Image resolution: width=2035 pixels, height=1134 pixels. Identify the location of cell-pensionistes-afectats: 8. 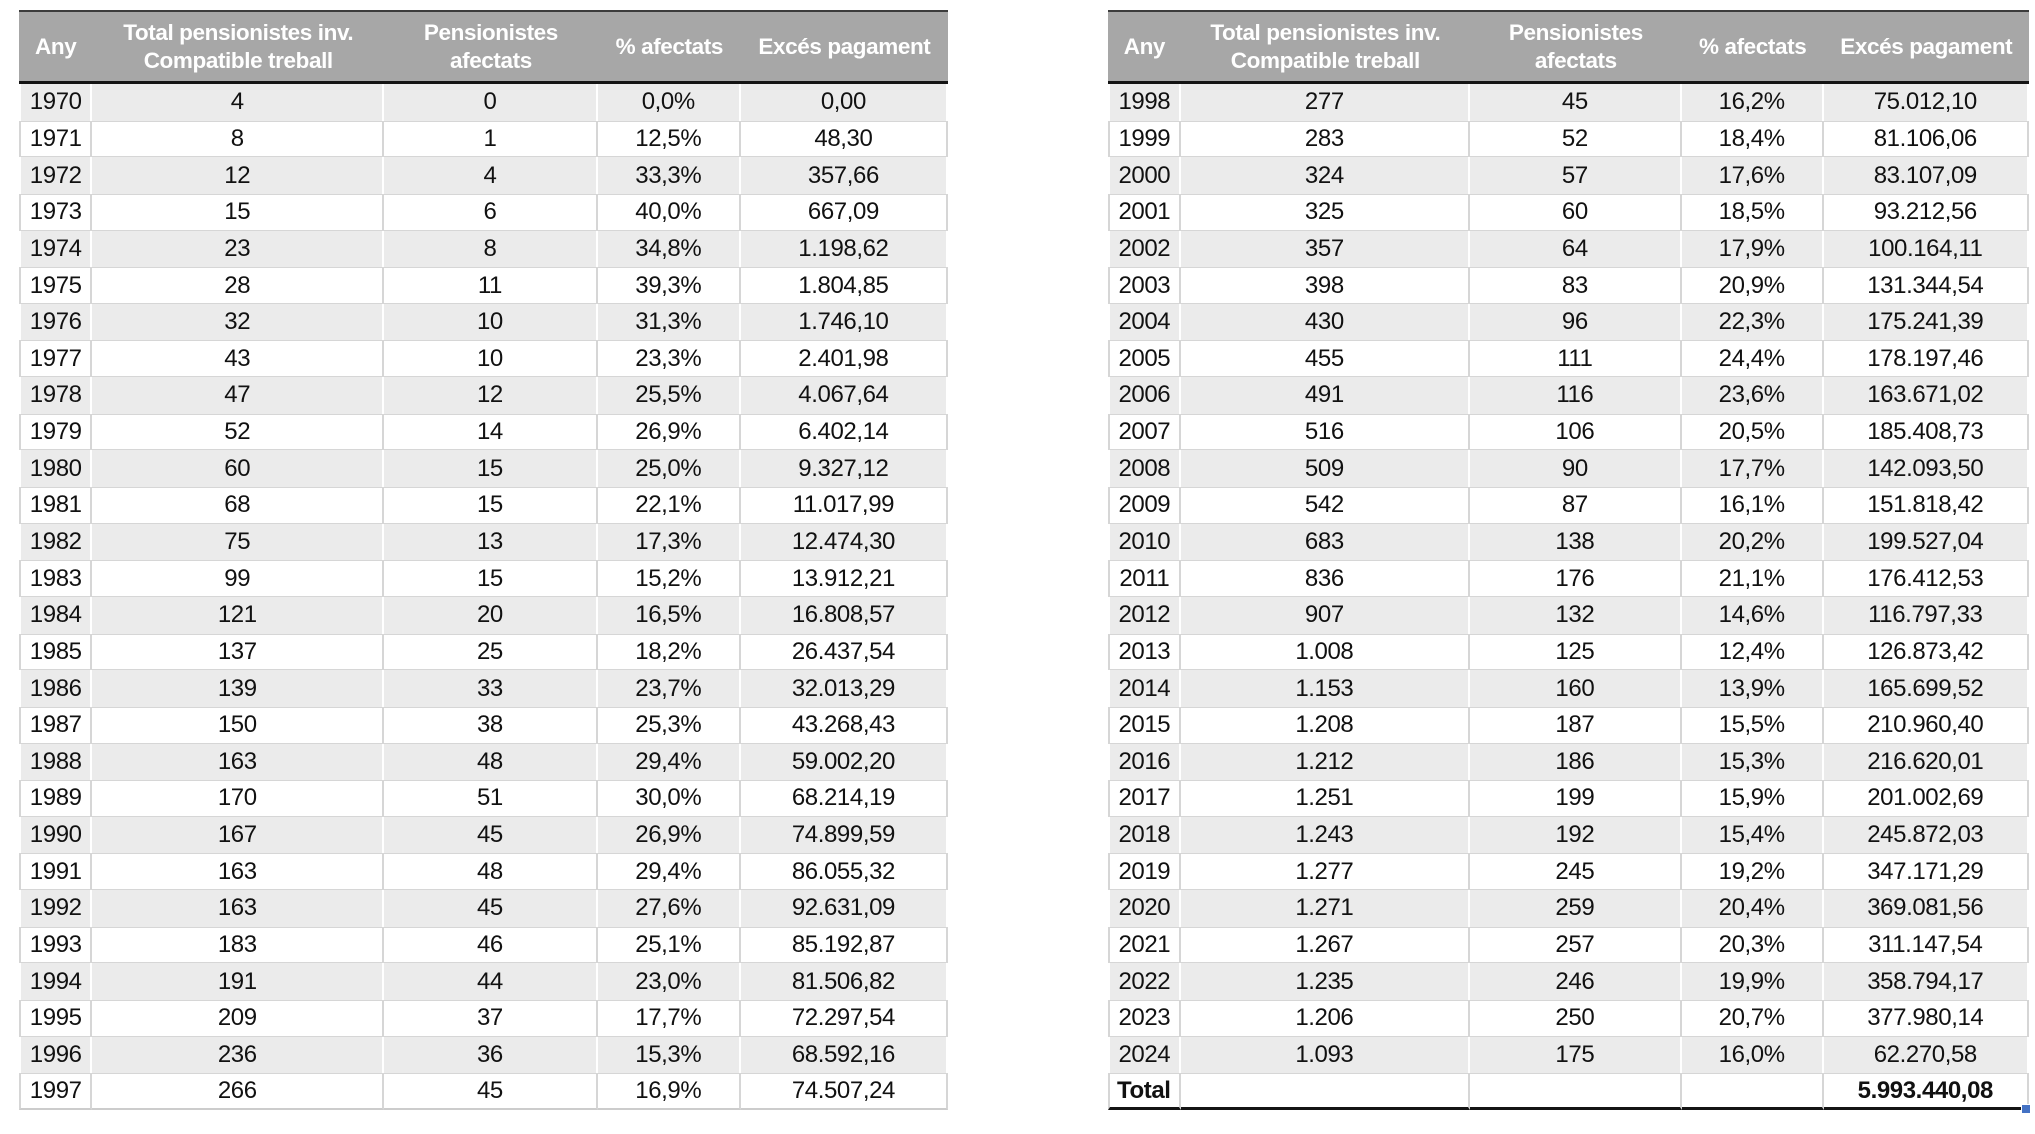
(491, 249).